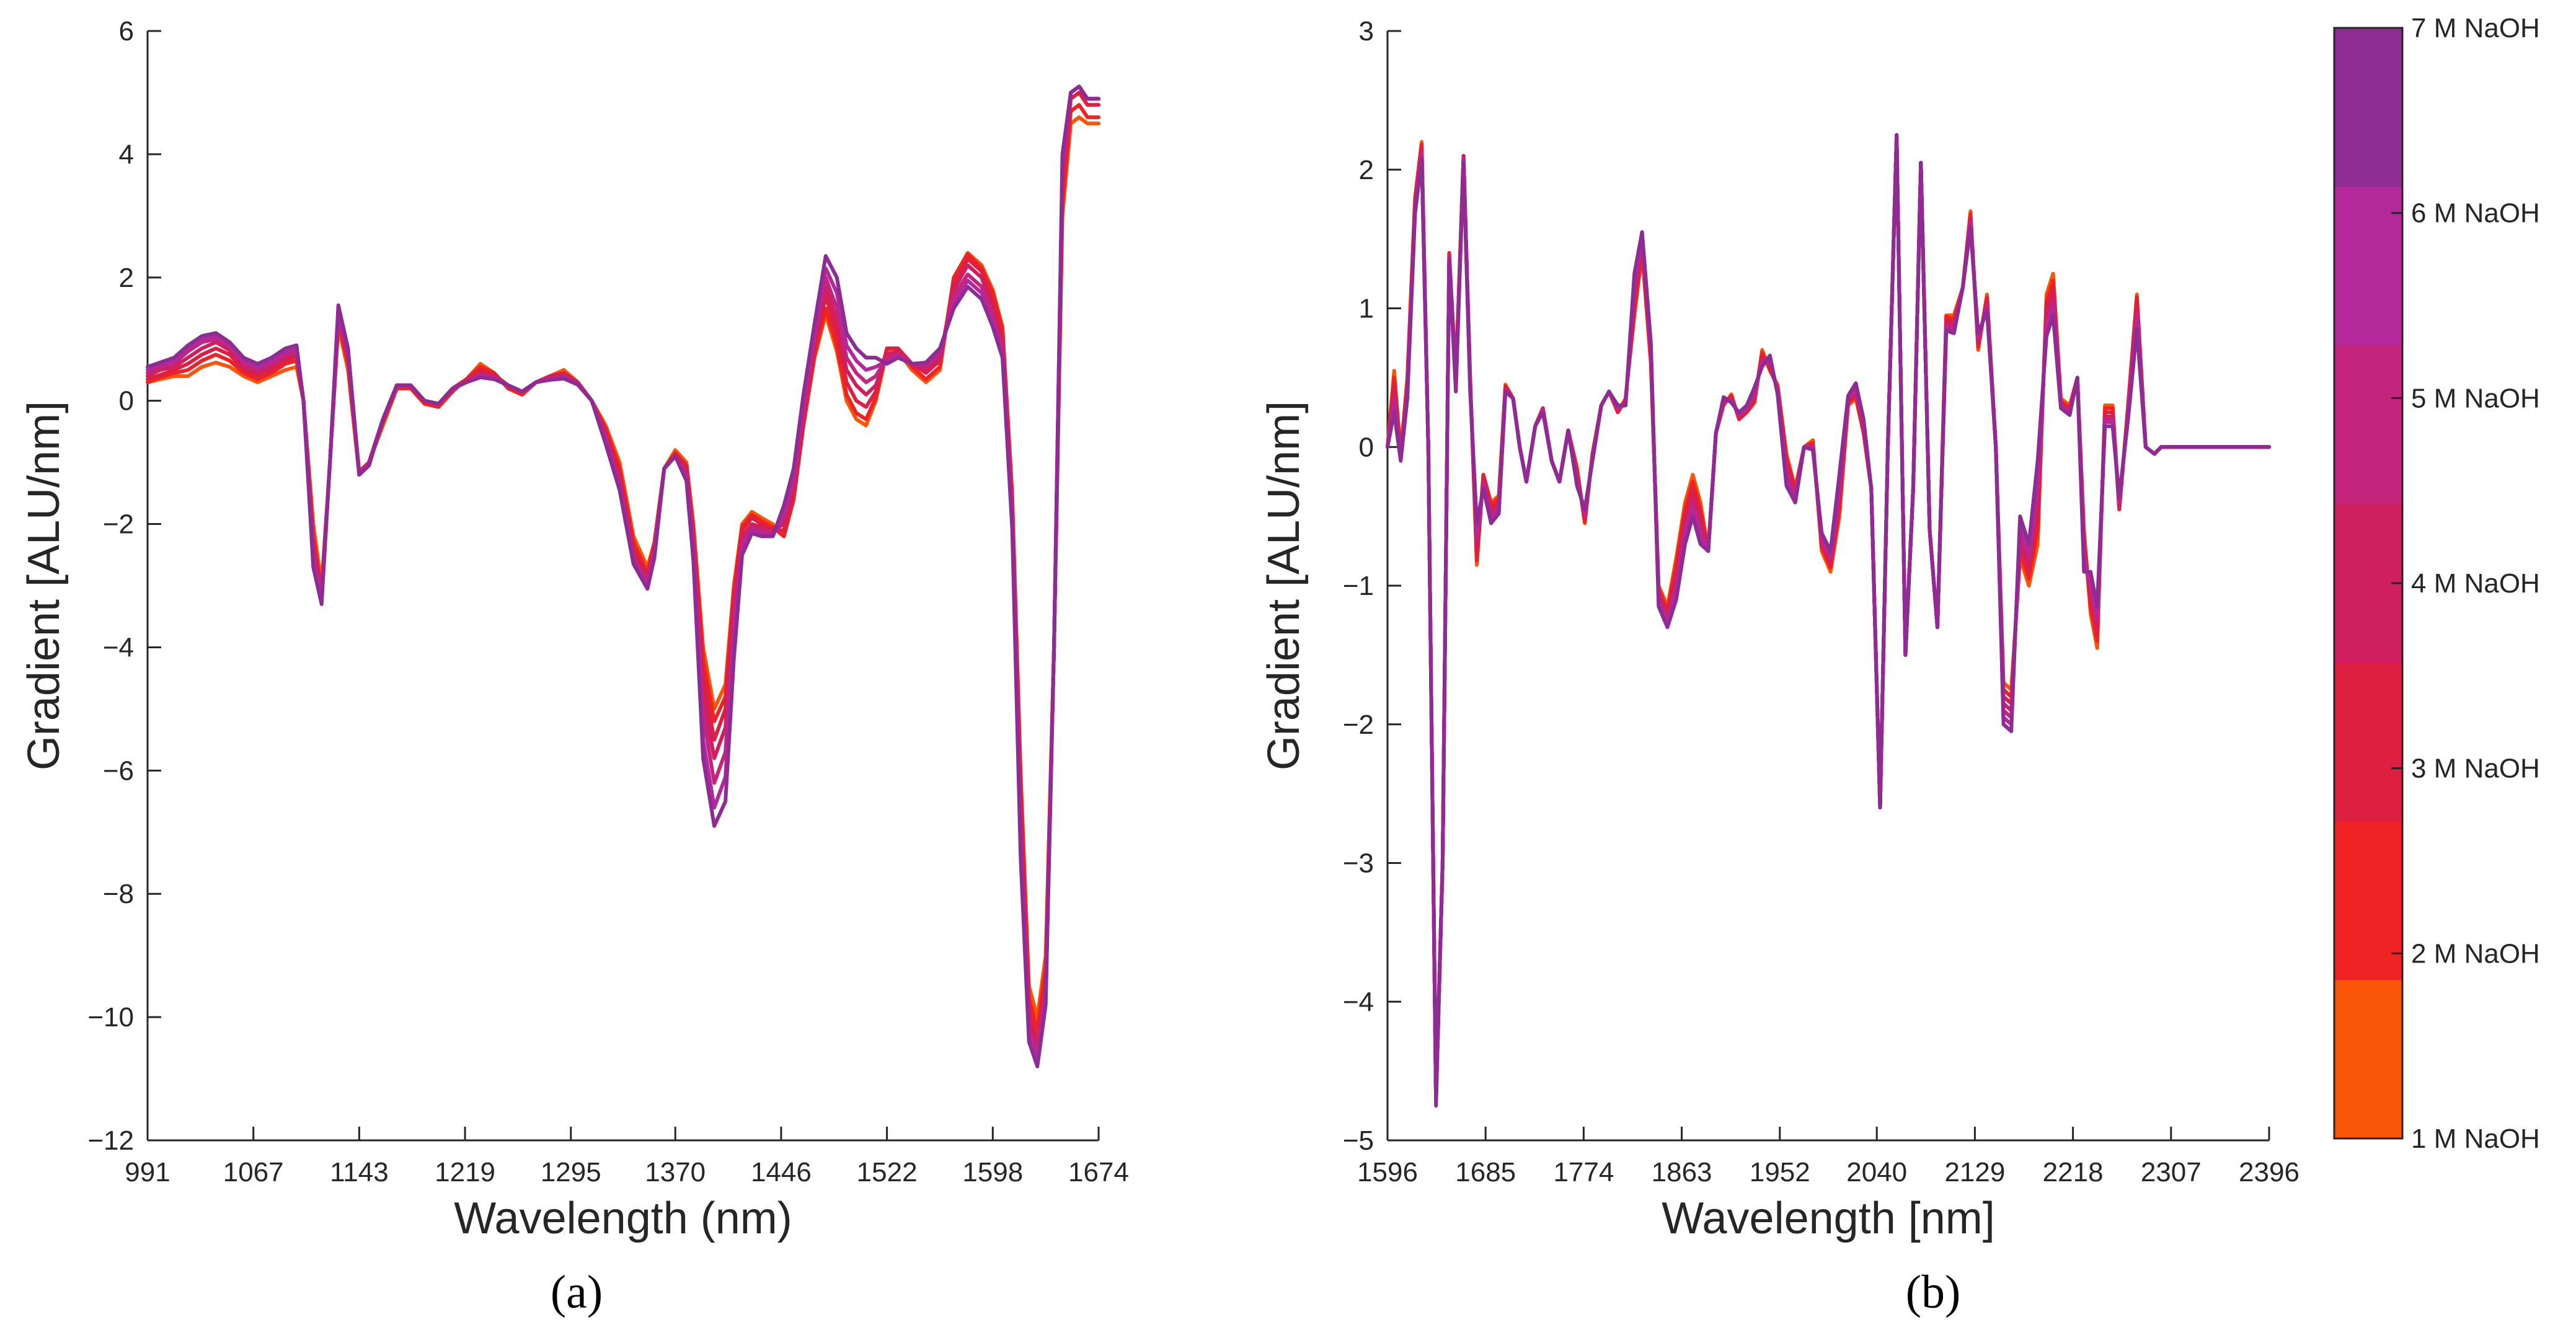  I want to click on colorbar-segment-2m-naoh, so click(2368, 900).